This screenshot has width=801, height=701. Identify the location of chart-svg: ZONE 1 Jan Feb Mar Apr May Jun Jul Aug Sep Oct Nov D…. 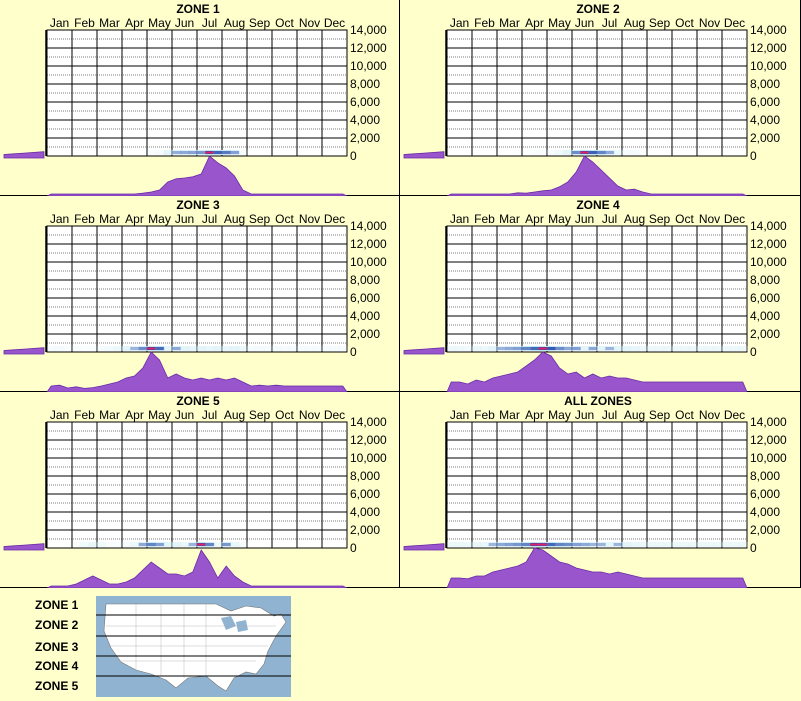
(195, 99).